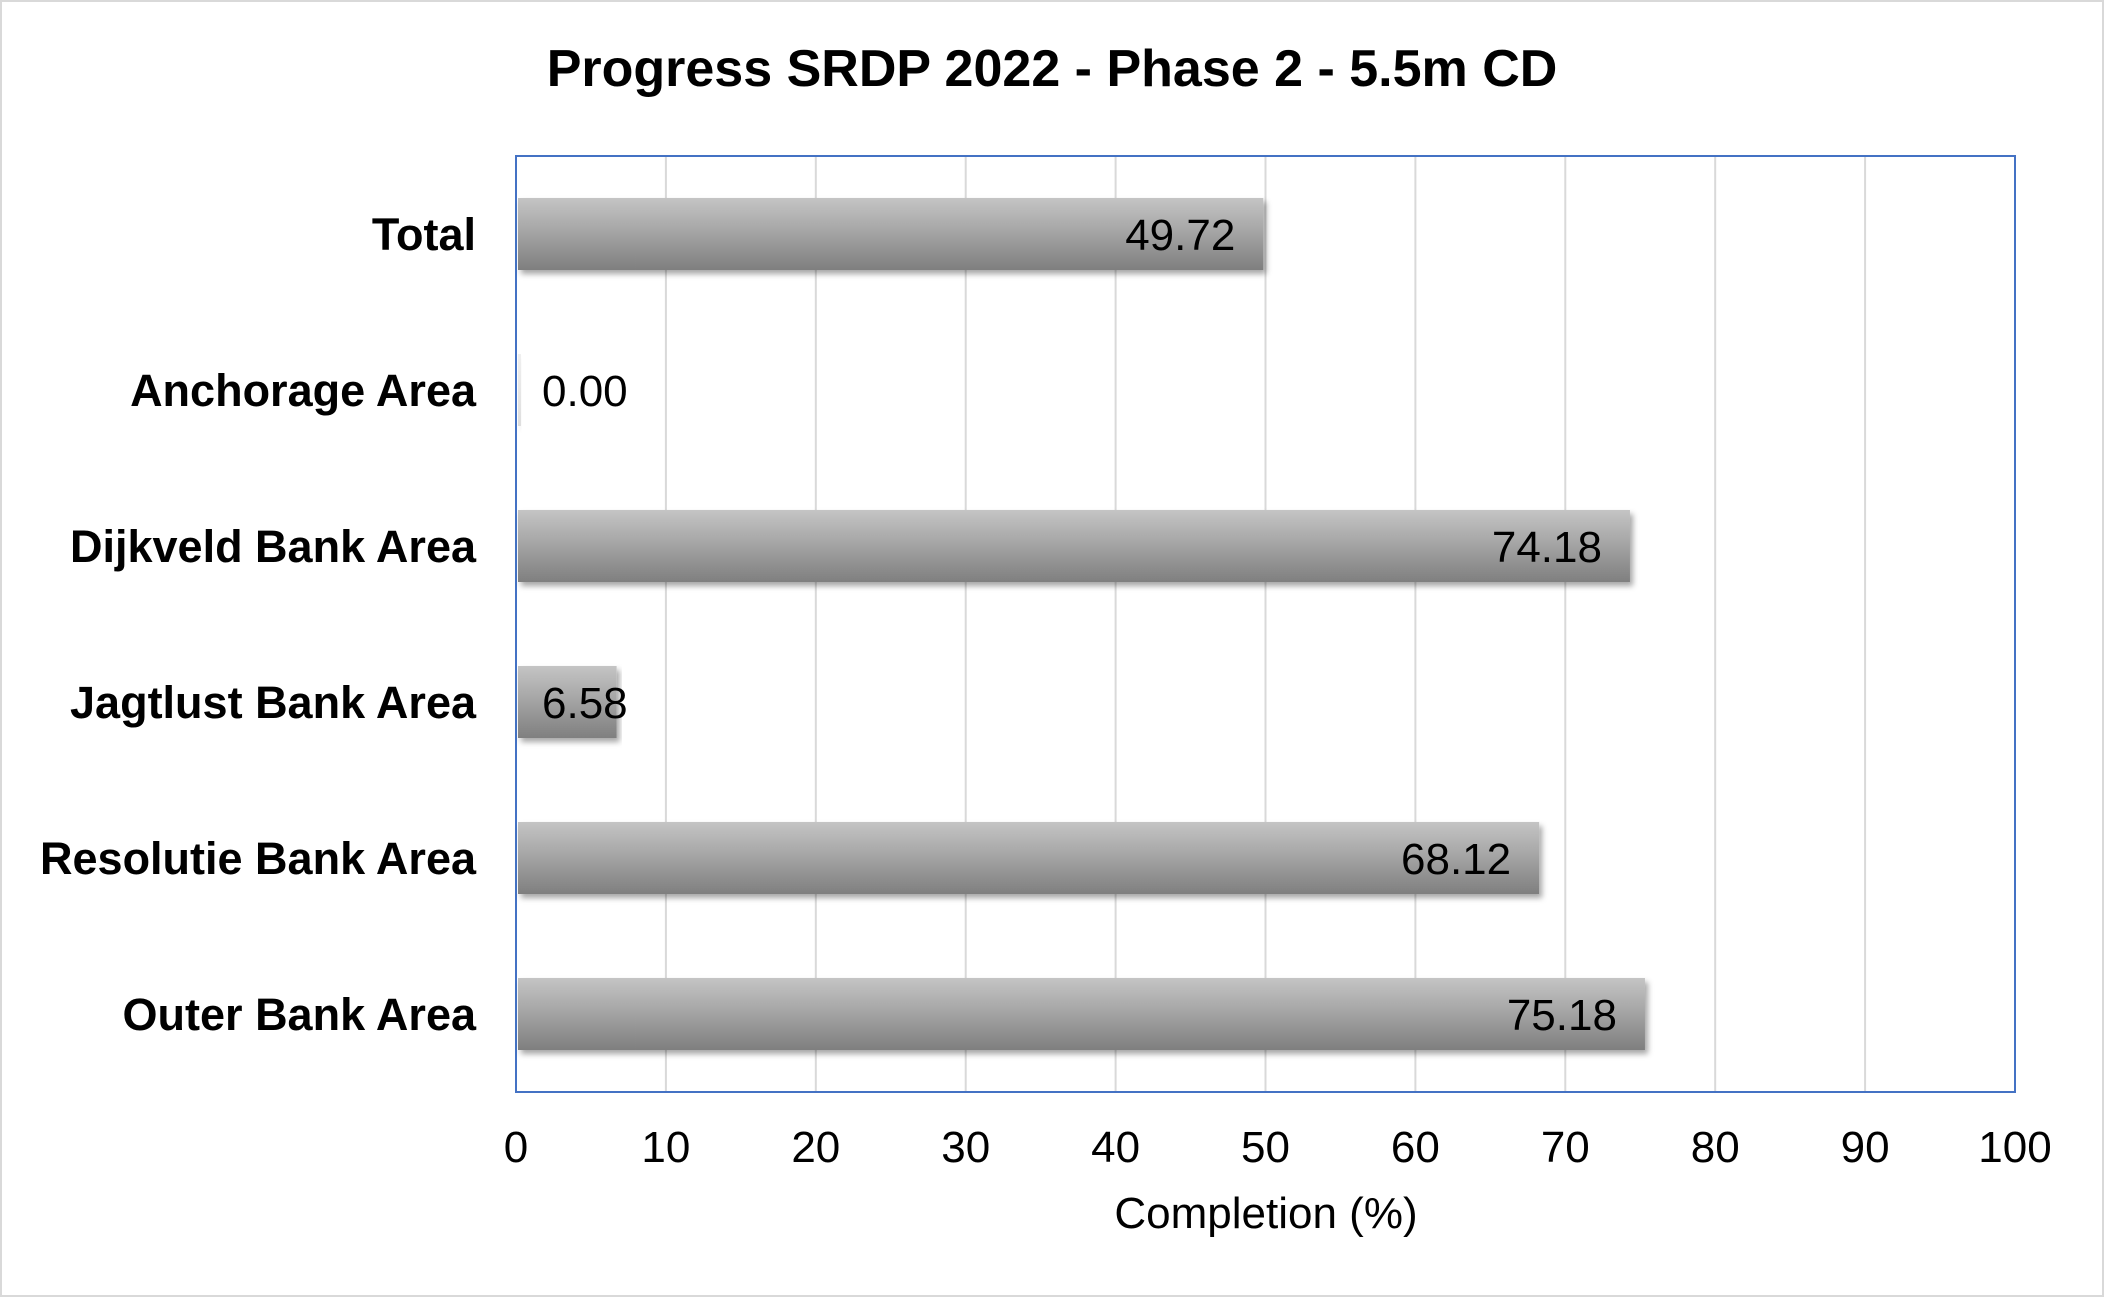 The width and height of the screenshot is (2104, 1297). I want to click on data-label: 74.18, so click(1547, 547).